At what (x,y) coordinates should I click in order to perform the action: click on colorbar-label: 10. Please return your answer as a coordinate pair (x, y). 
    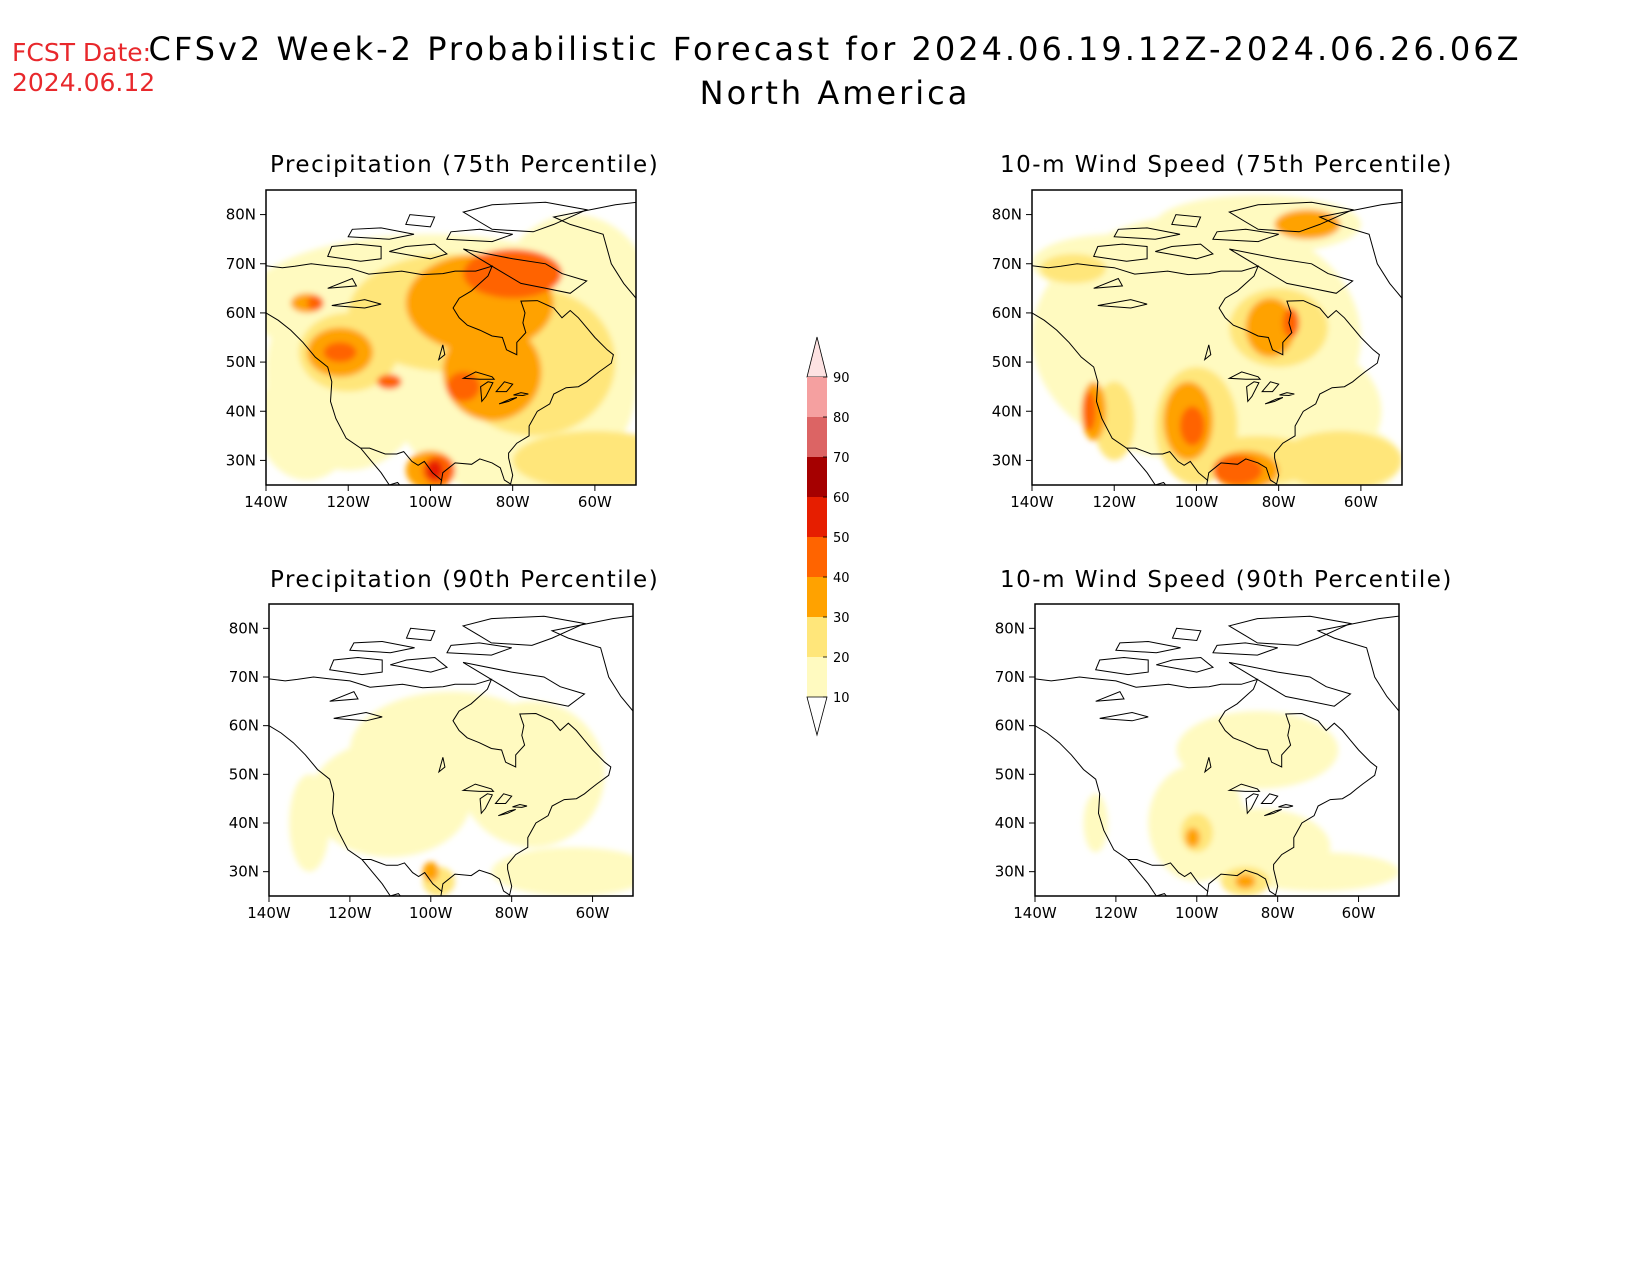
    Looking at the image, I should click on (841, 698).